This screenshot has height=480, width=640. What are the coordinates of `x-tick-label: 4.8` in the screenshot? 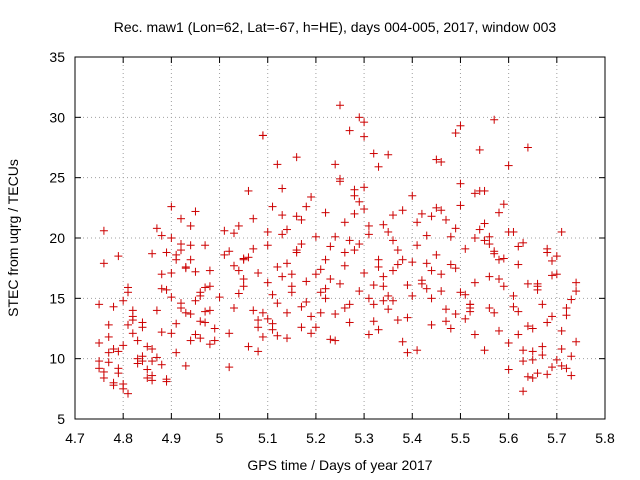 It's located at (123, 438).